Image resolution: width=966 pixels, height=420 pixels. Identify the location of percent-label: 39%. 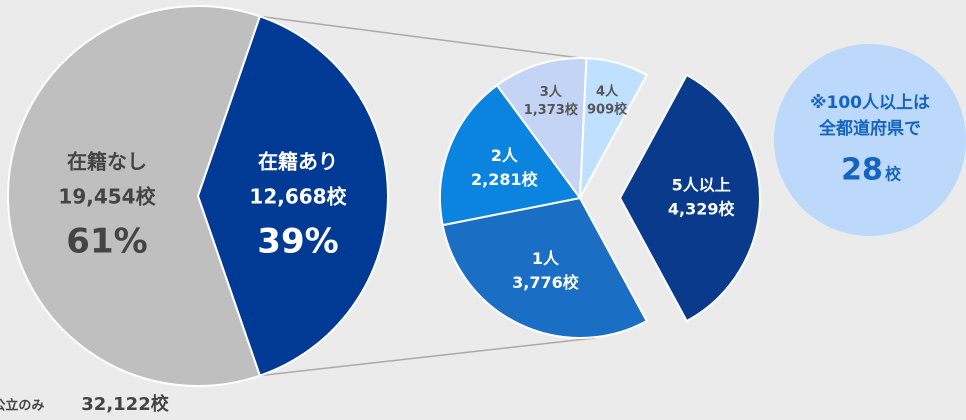
(297, 242).